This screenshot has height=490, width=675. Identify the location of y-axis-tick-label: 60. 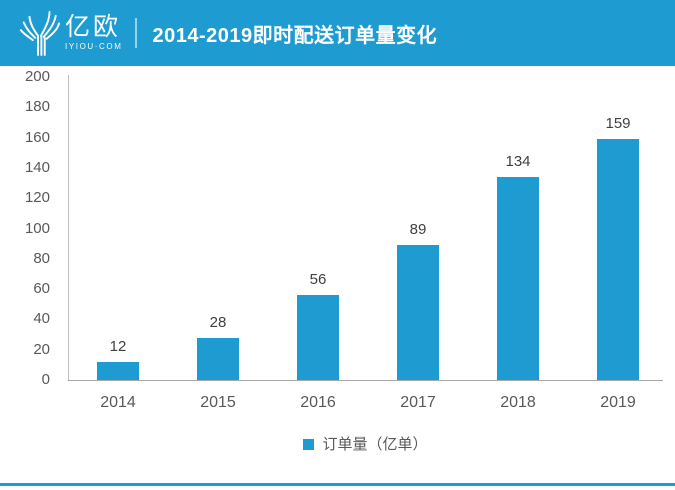
(41, 289).